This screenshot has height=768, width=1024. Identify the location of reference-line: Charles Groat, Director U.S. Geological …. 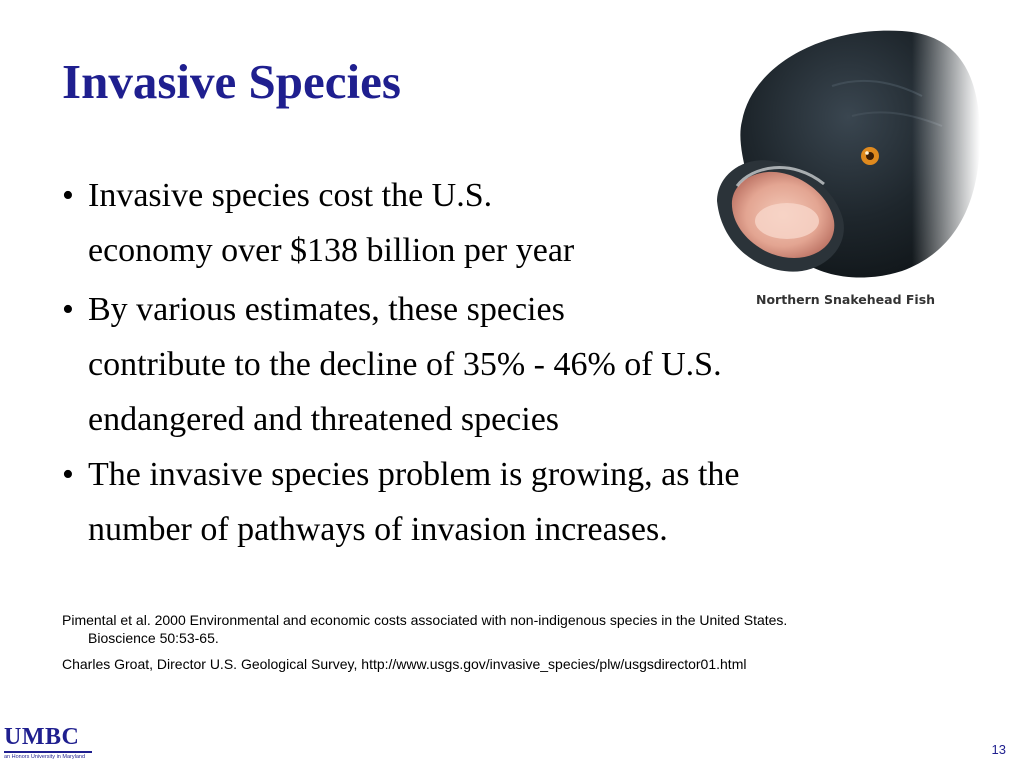
(404, 664).